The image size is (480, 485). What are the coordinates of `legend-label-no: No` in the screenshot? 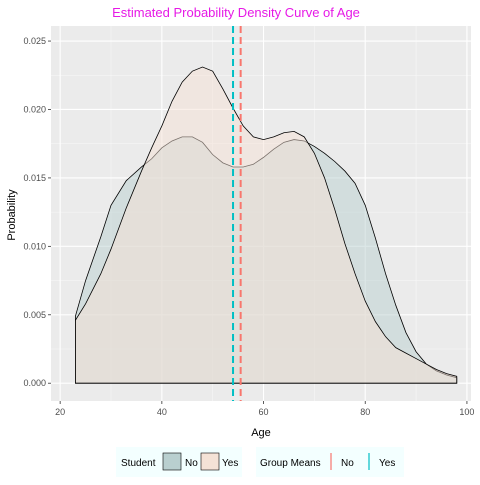 It's located at (191, 463).